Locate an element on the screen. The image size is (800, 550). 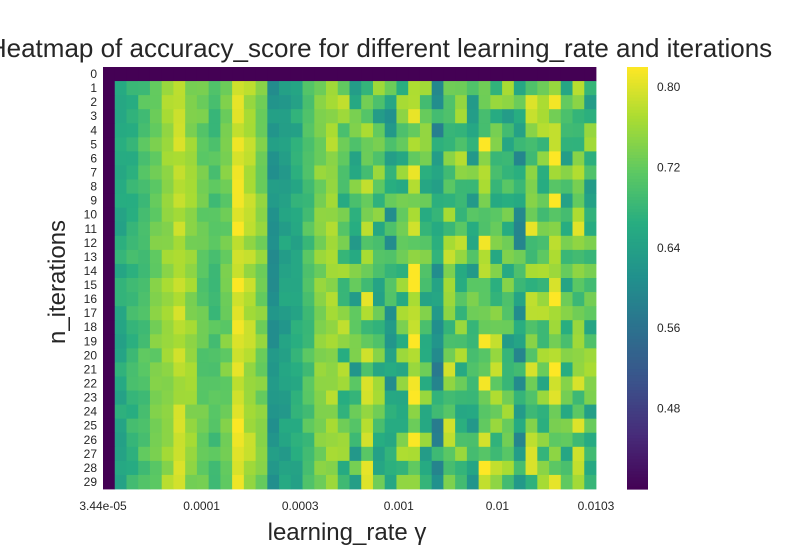
x-axis-label: learning_rate γ is located at coordinates (347, 532).